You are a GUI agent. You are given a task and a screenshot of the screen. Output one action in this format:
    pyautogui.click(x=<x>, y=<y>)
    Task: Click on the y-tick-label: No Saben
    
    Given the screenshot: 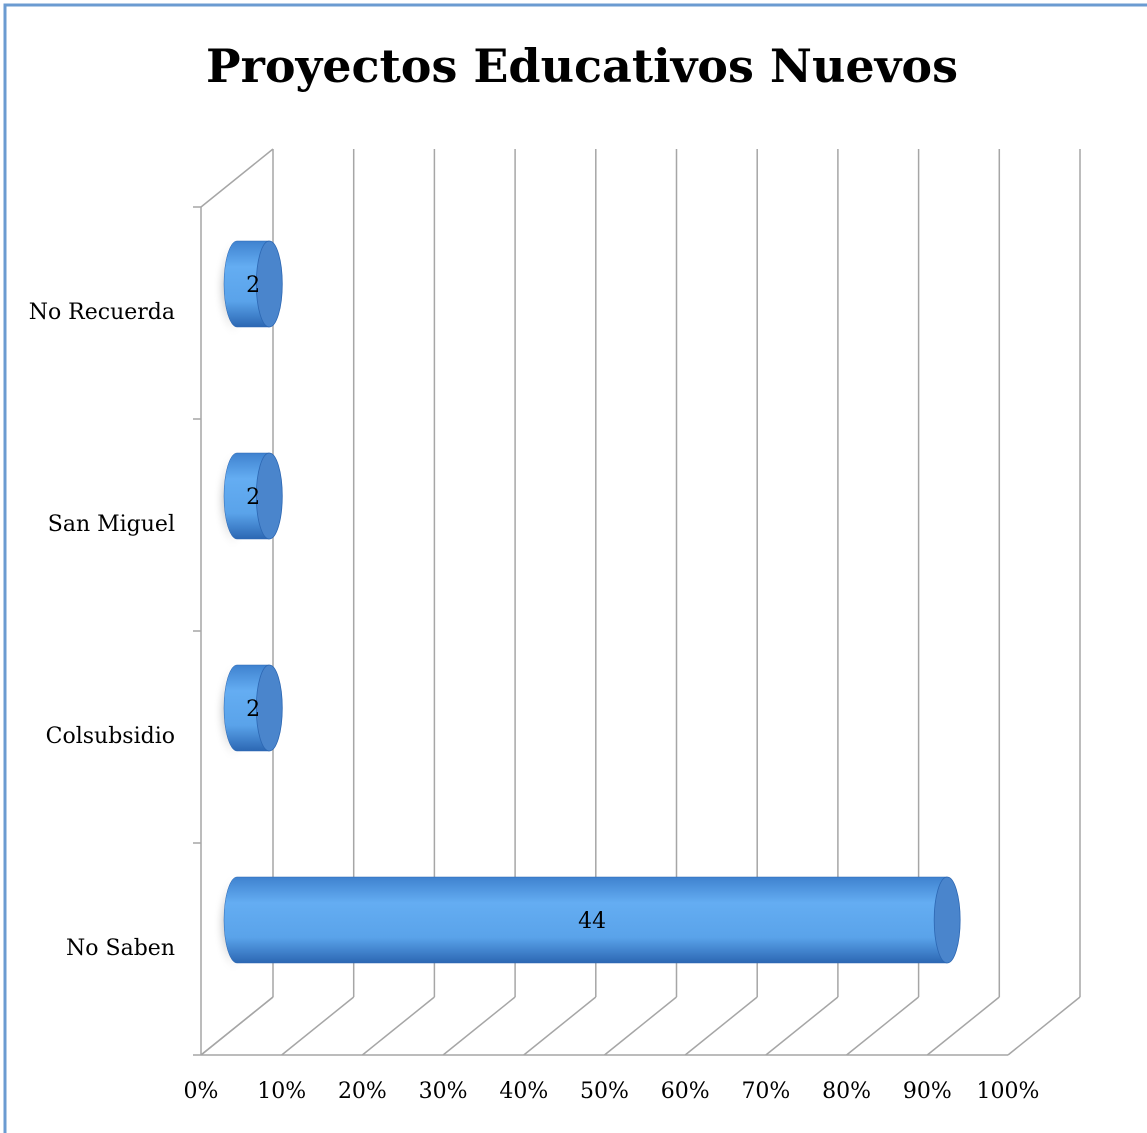 What is the action you would take?
    pyautogui.click(x=120, y=948)
    